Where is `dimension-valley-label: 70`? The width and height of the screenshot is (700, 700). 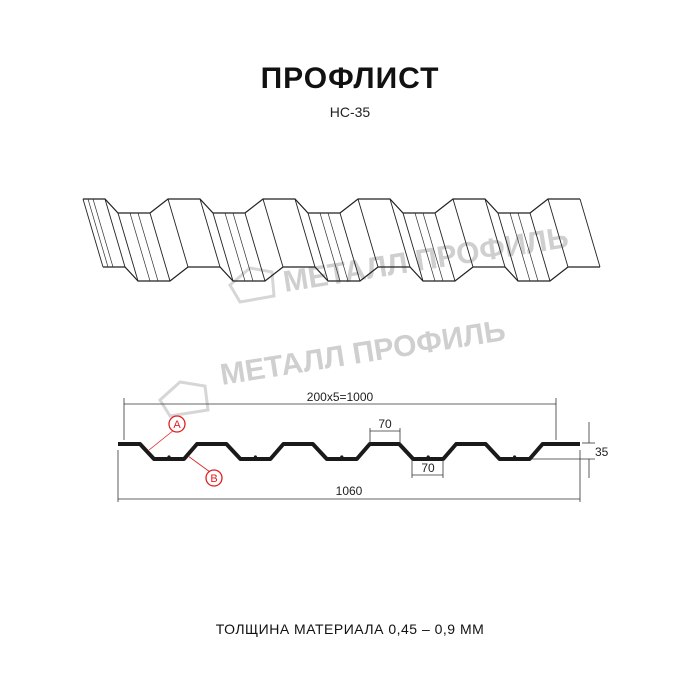 dimension-valley-label: 70 is located at coordinates (428, 468).